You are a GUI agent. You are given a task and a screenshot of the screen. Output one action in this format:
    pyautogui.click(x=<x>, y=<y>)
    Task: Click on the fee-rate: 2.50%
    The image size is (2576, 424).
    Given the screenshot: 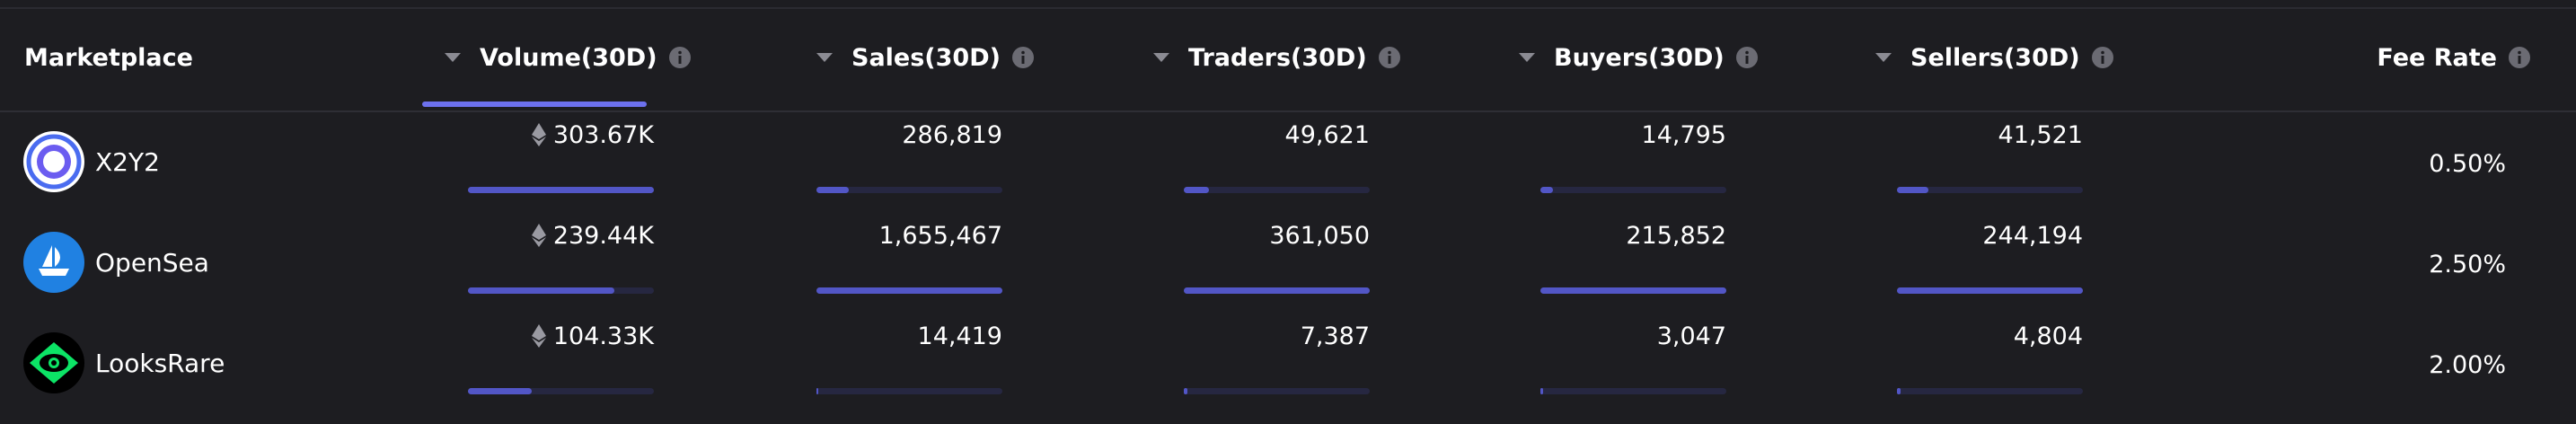 What is the action you would take?
    pyautogui.click(x=2467, y=264)
    